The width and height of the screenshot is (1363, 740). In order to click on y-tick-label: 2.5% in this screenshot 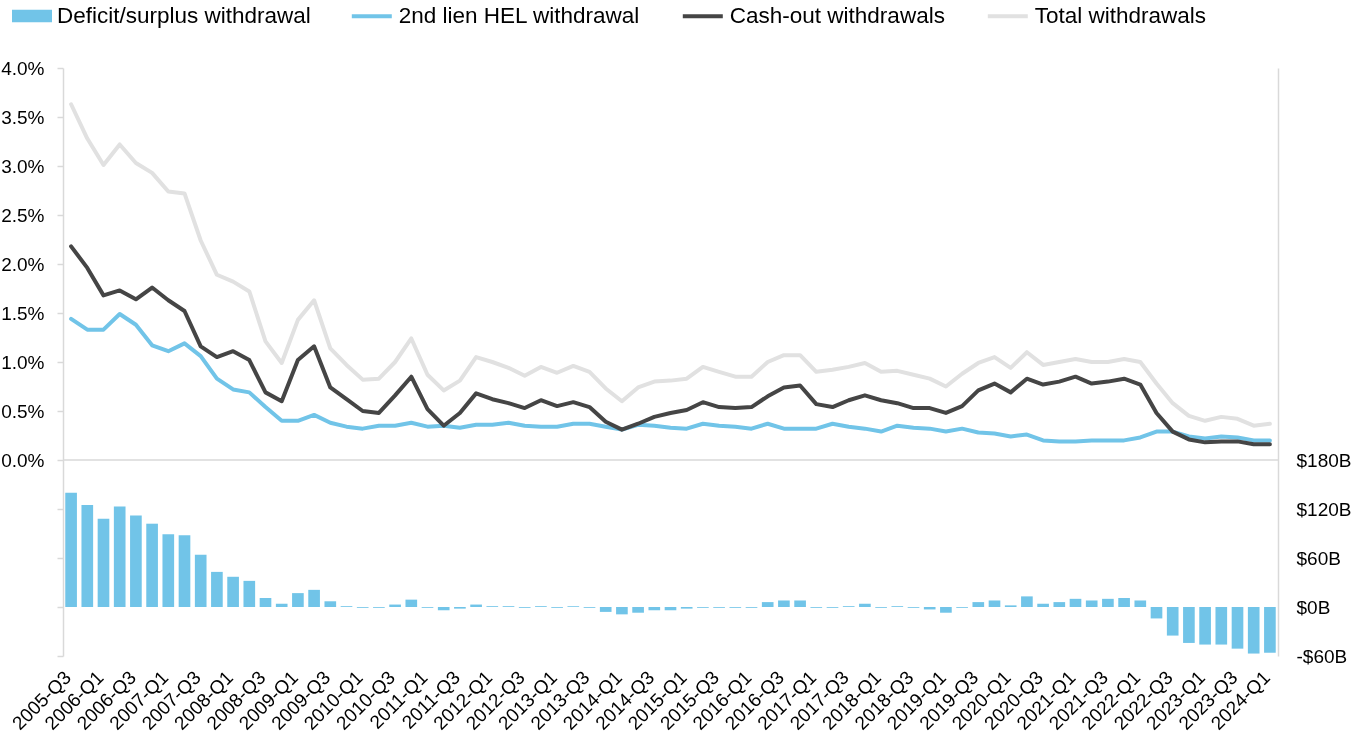, I will do `click(23, 215)`.